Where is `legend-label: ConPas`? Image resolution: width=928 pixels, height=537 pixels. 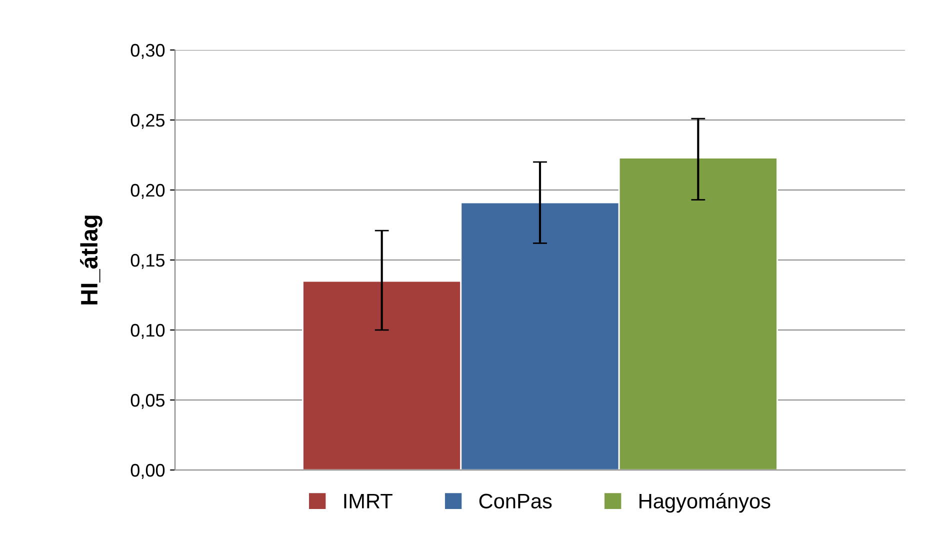 legend-label: ConPas is located at coordinates (515, 501).